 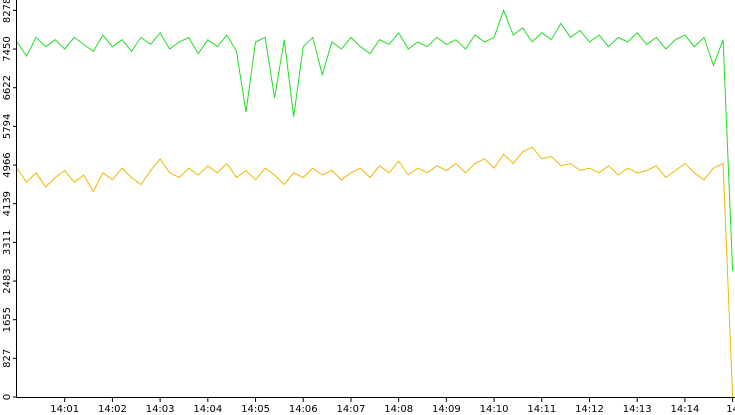 What do you see at coordinates (7, 242) in the screenshot?
I see `y-tick-label: 3311` at bounding box center [7, 242].